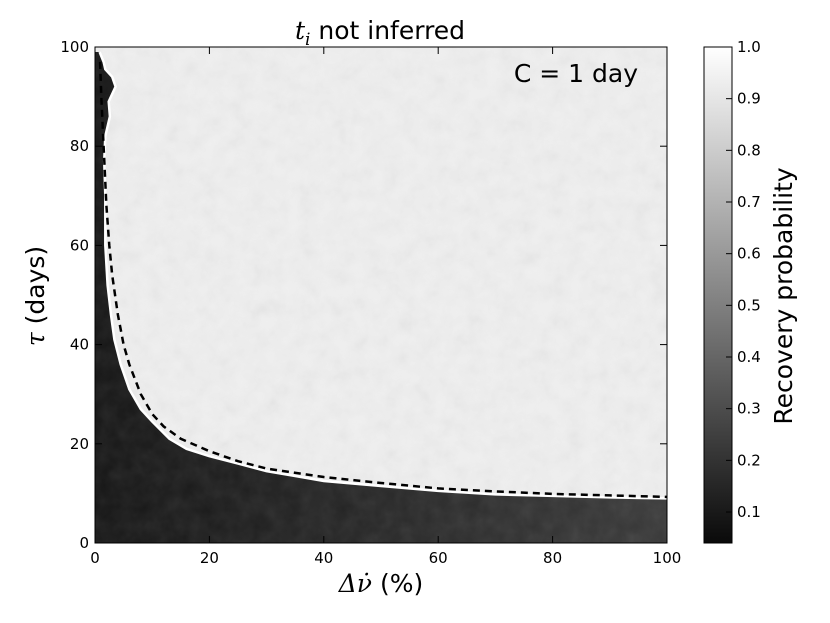 The image size is (830, 623). I want to click on y-label-text: (days), so click(35, 289).